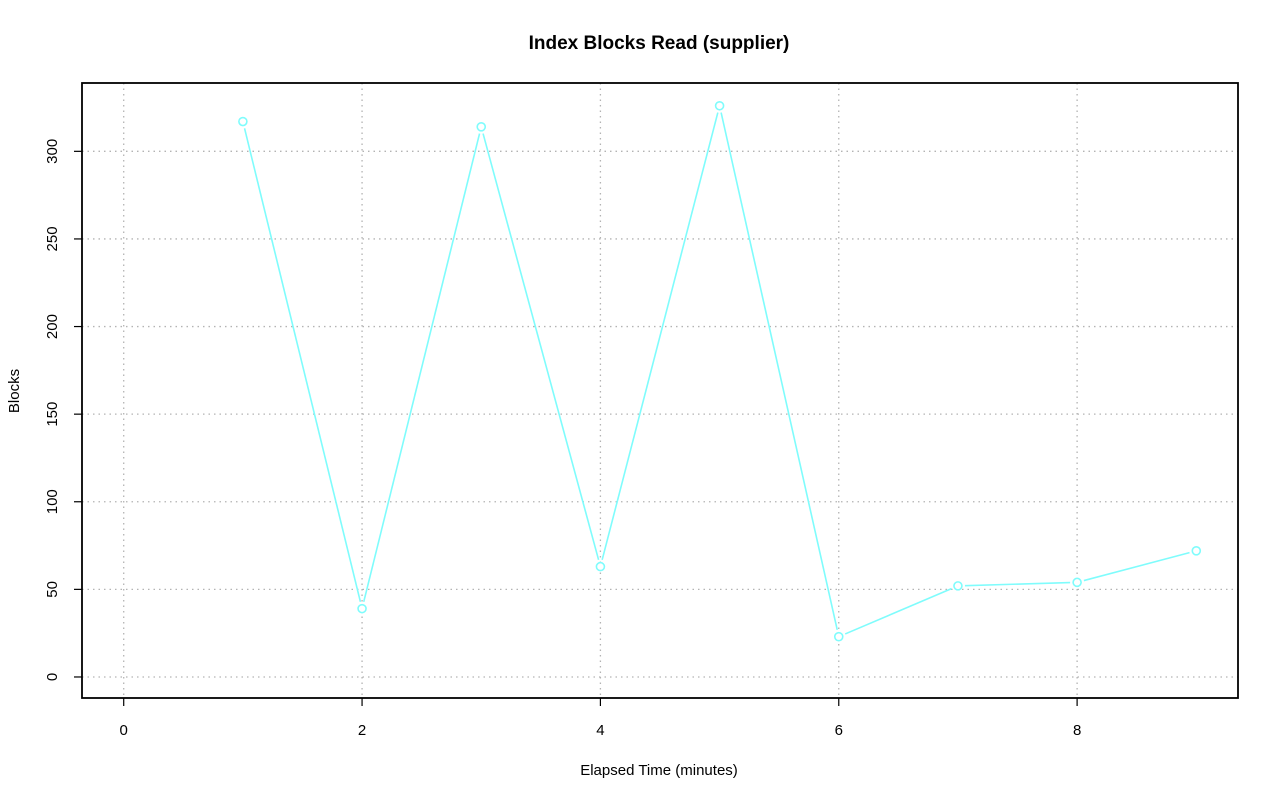 This screenshot has height=801, width=1280. What do you see at coordinates (124, 730) in the screenshot?
I see `x-tick-label: 0` at bounding box center [124, 730].